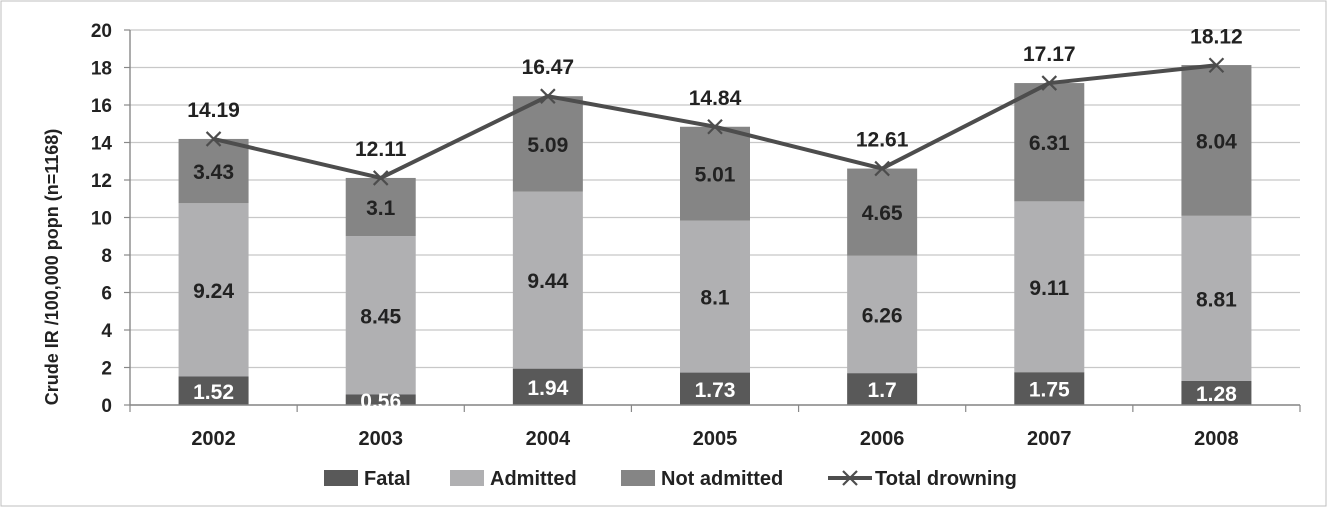 The height and width of the screenshot is (513, 1330). I want to click on bar-data-label: 0.56, so click(380, 401).